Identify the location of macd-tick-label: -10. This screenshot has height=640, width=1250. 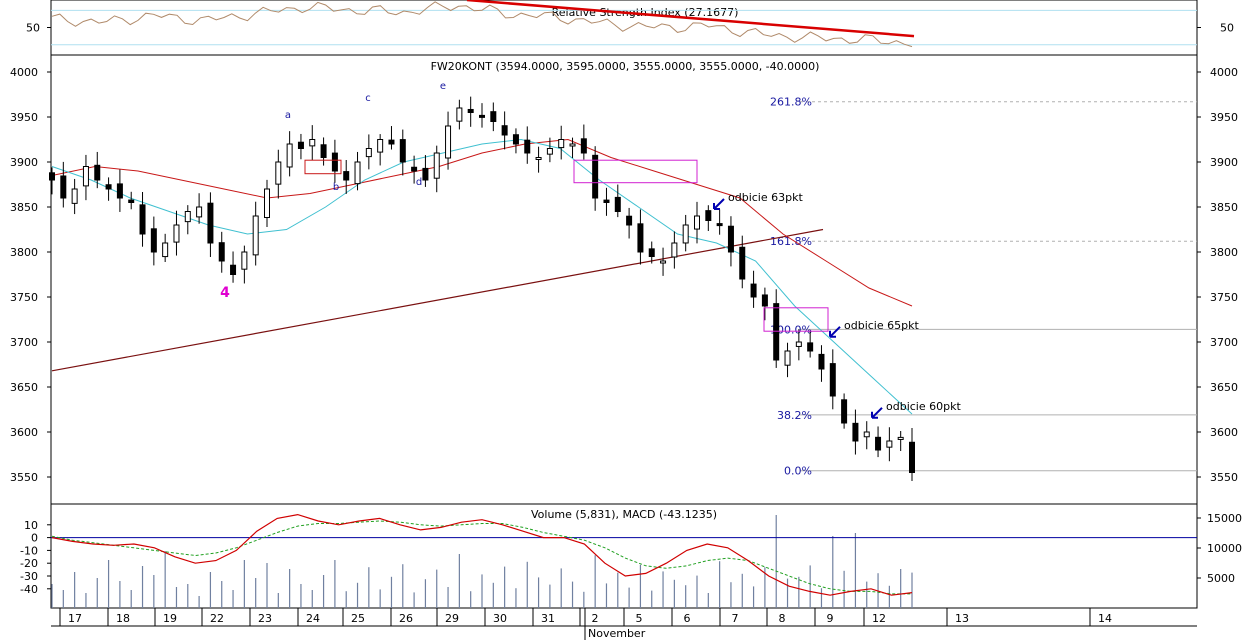
(29, 550).